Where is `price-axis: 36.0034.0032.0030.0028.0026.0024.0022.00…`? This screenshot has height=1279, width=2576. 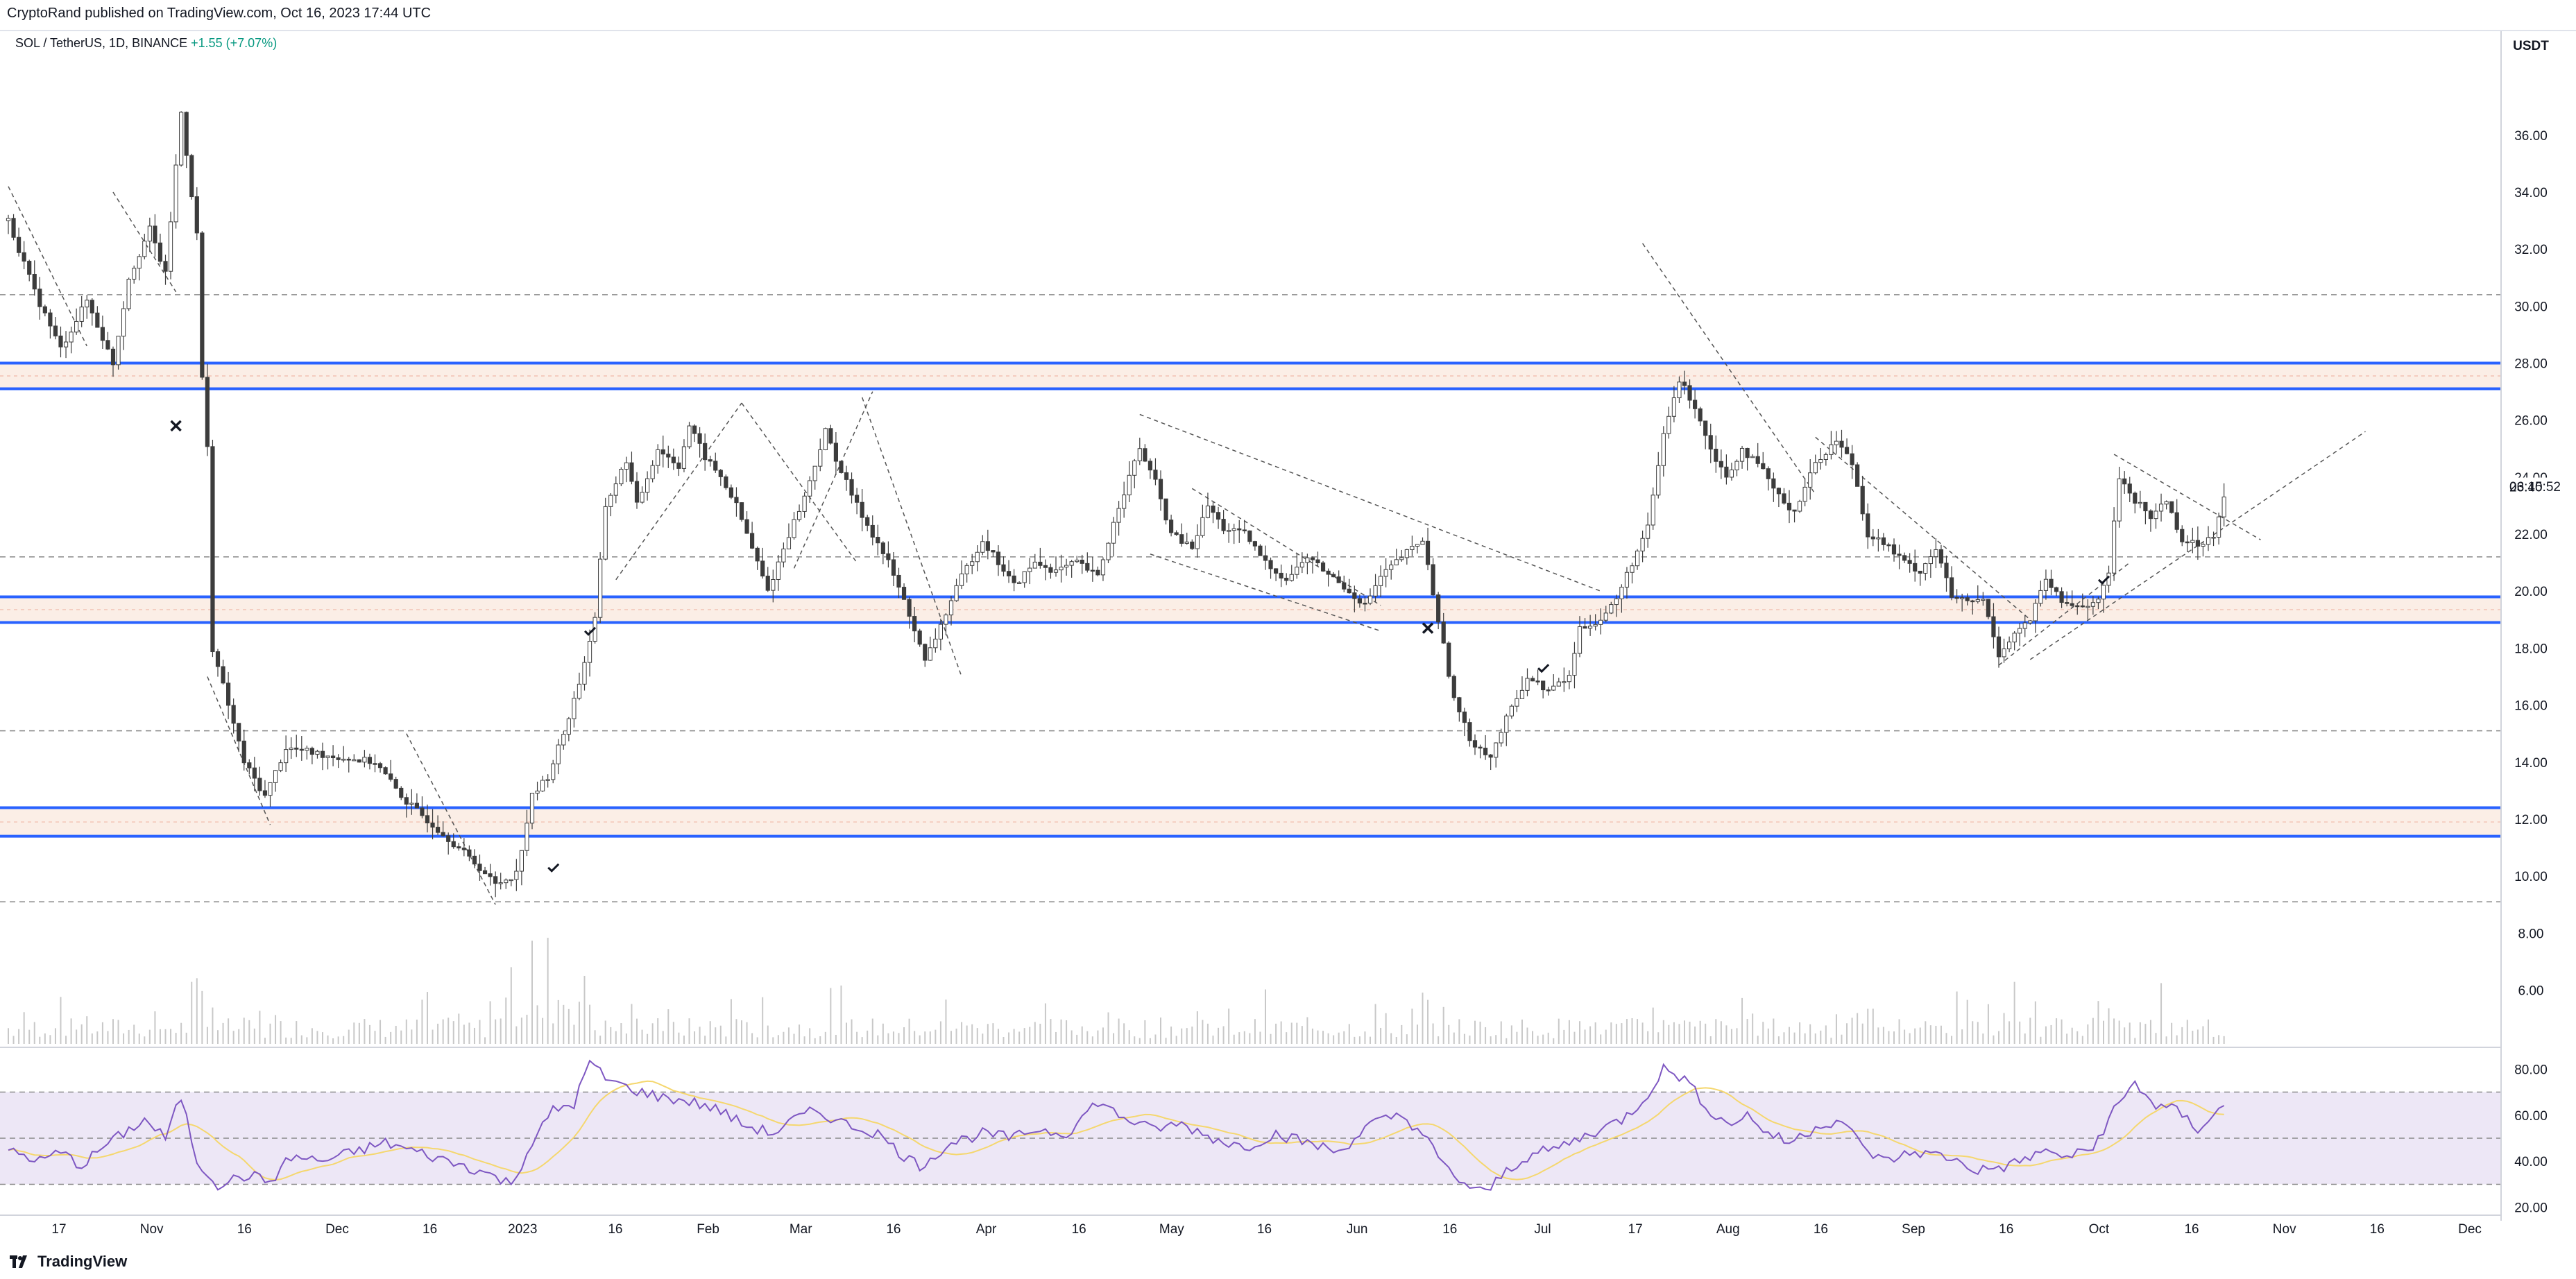 price-axis: 36.0034.0032.0030.0028.0026.0024.0022.00… is located at coordinates (2531, 564).